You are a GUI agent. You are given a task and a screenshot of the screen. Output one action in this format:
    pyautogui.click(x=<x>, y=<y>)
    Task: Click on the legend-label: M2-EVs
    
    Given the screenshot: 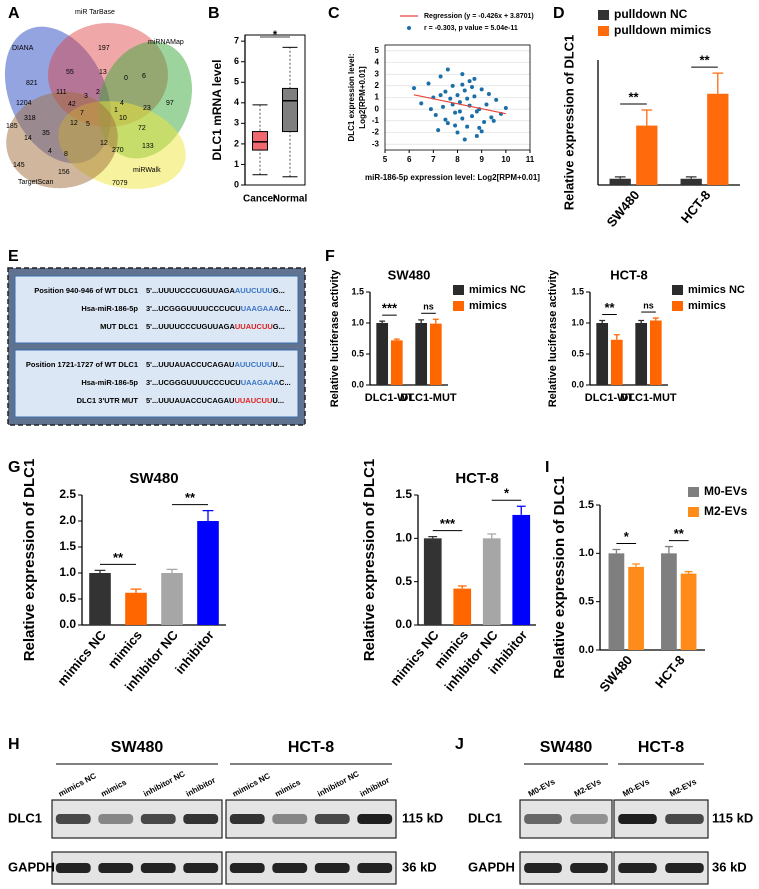 What is the action you would take?
    pyautogui.click(x=726, y=511)
    